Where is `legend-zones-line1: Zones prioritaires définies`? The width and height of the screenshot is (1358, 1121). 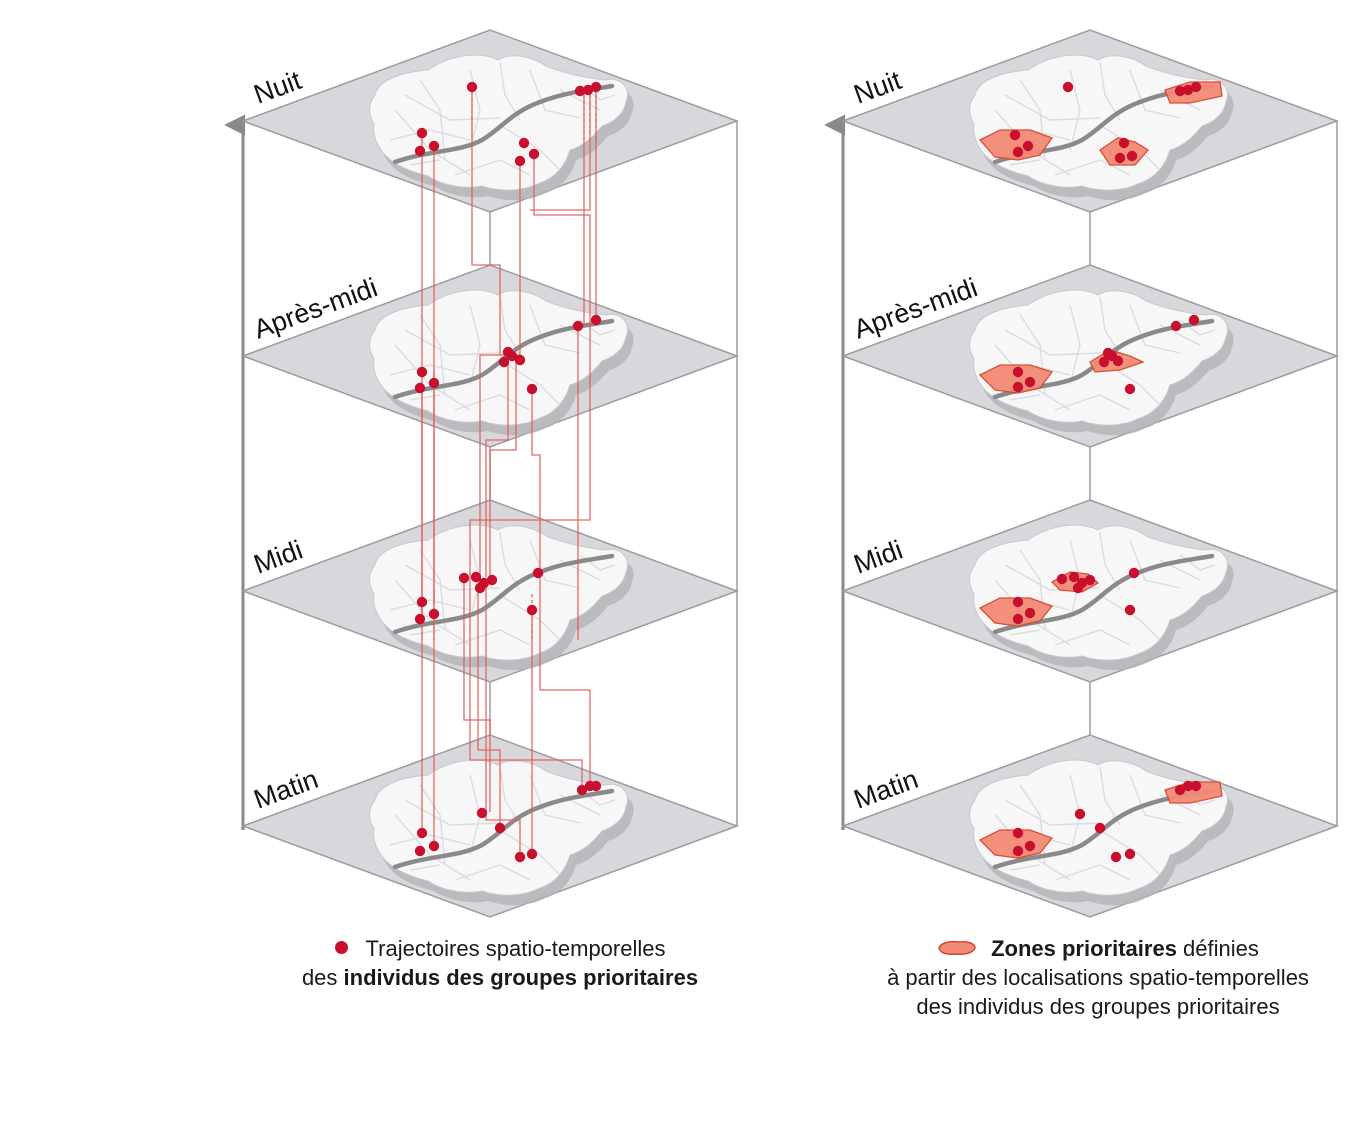
legend-zones-line1: Zones prioritaires définies is located at coordinates (1098, 948).